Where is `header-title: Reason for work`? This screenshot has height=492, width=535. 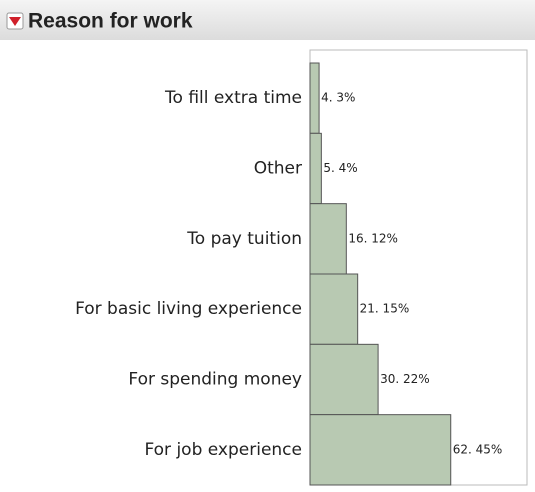 header-title: Reason for work is located at coordinates (110, 21).